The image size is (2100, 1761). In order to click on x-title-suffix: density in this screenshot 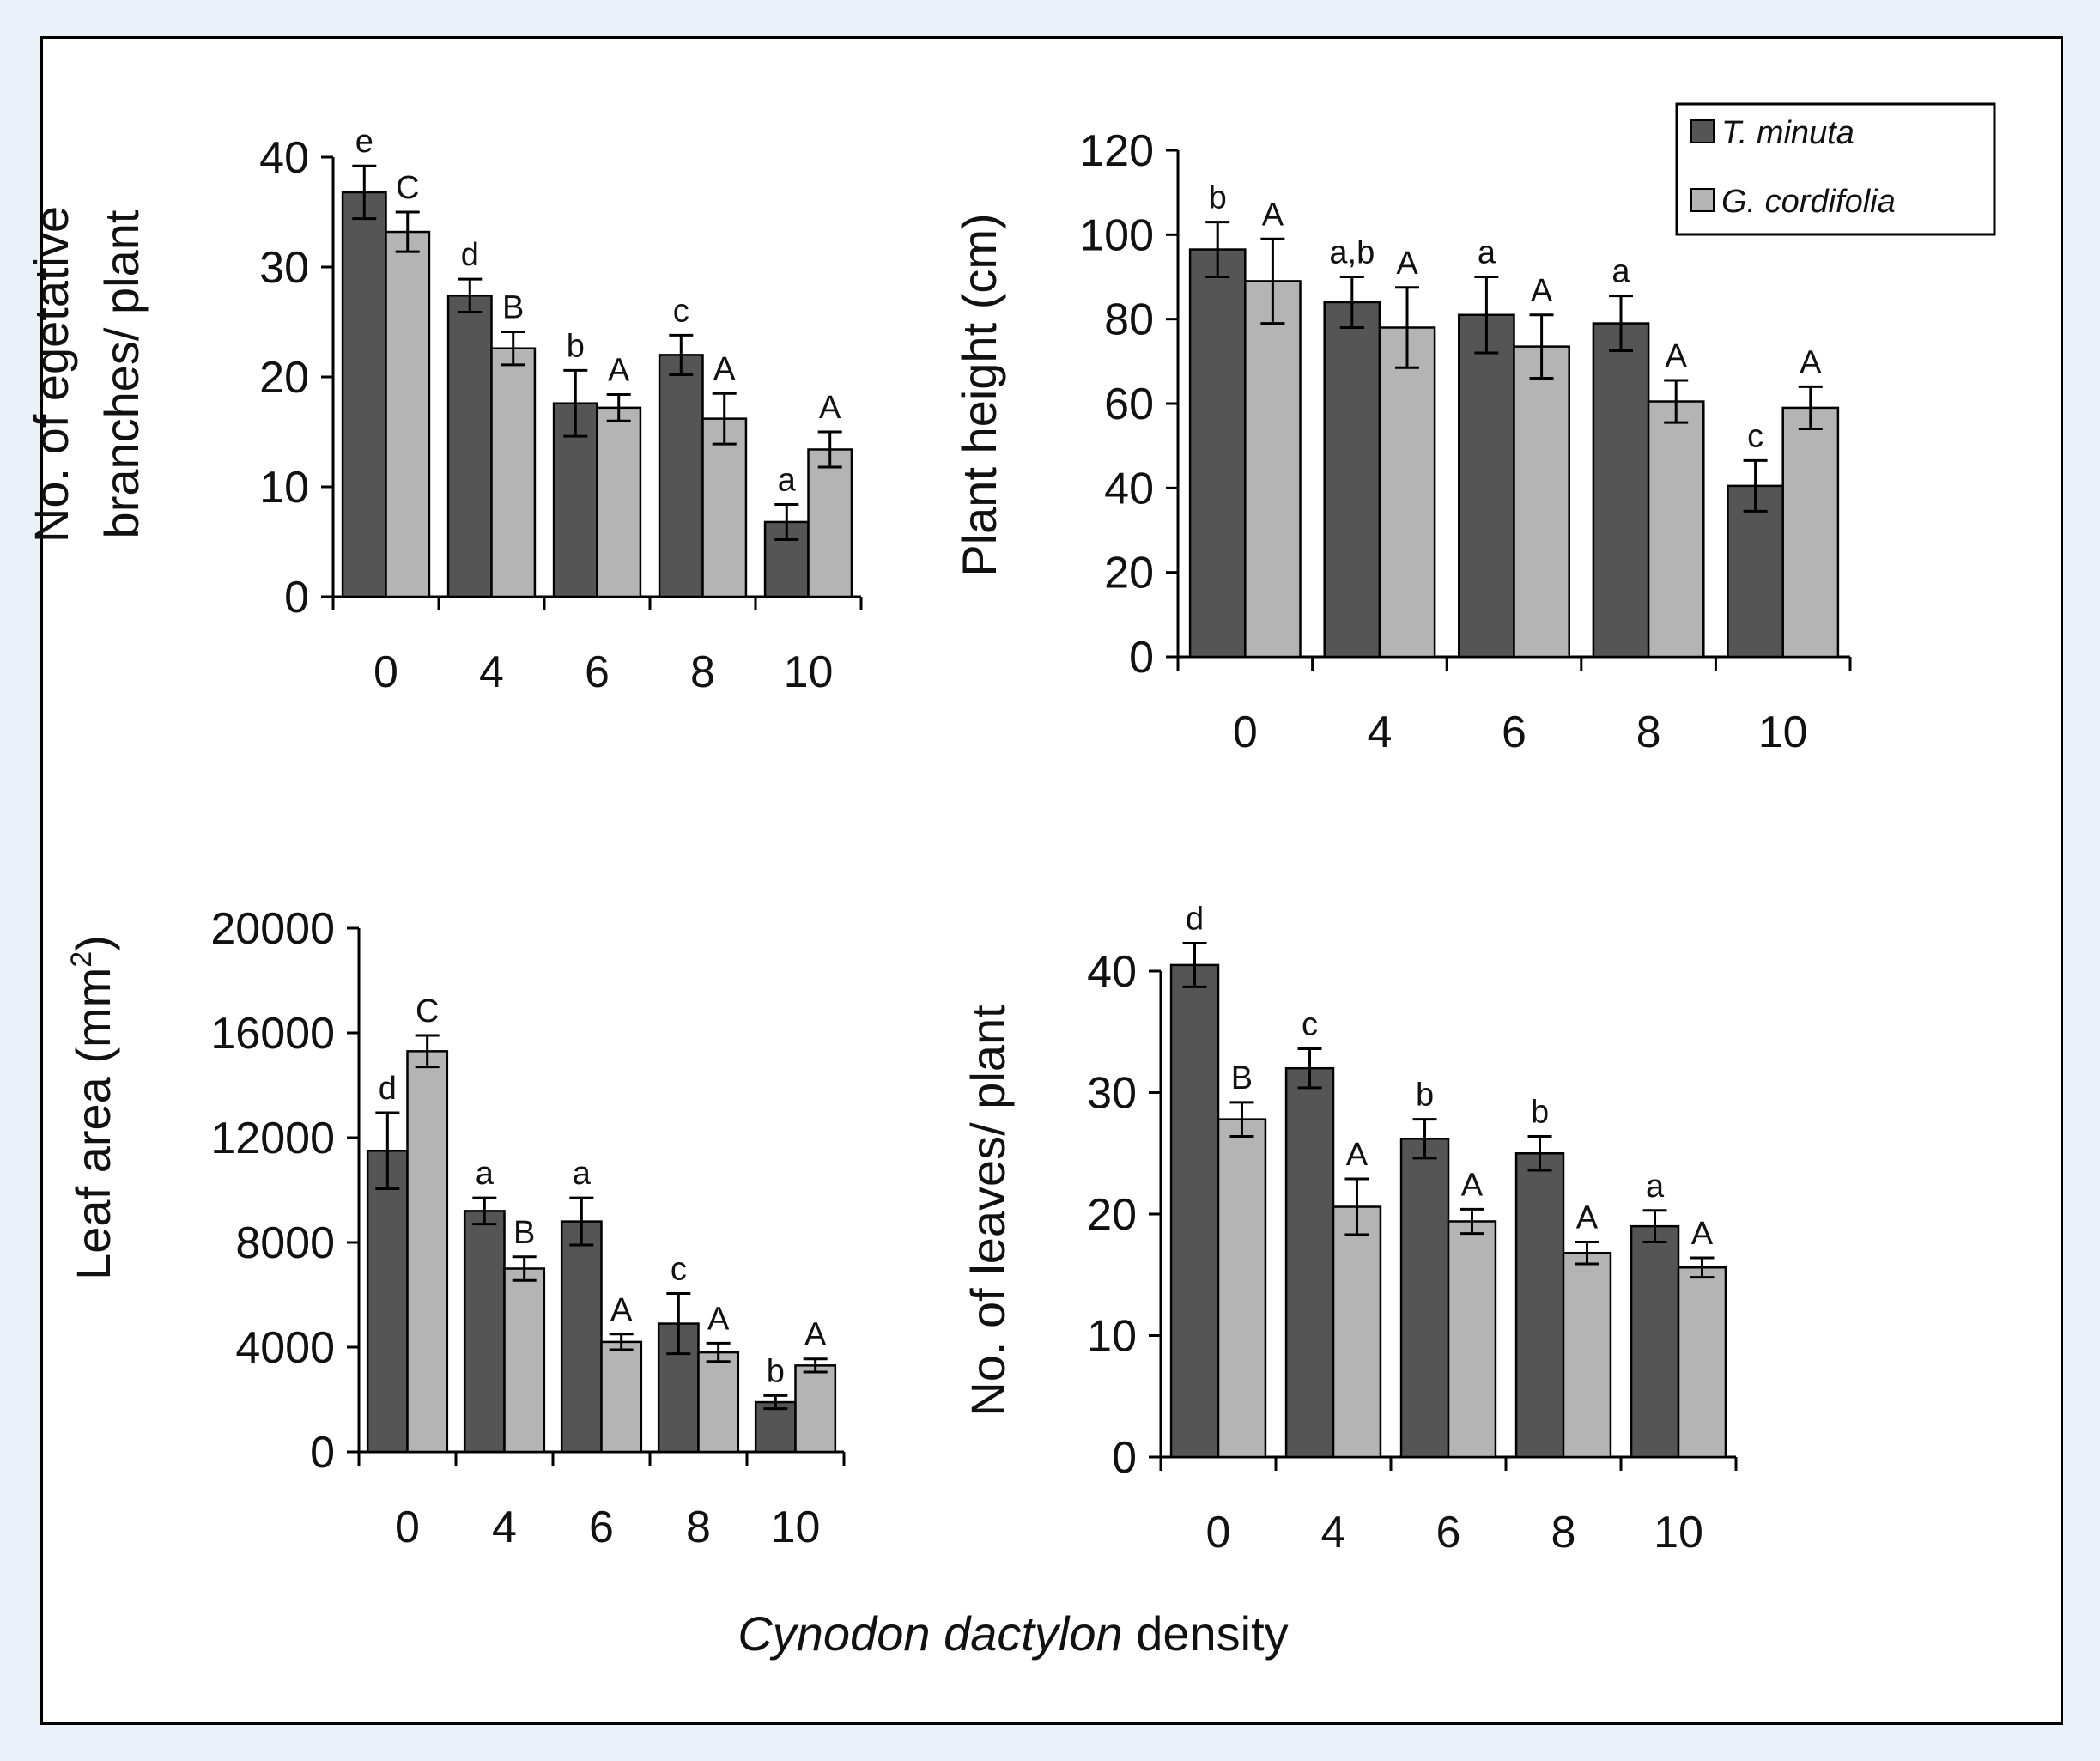, I will do `click(1206, 1633)`.